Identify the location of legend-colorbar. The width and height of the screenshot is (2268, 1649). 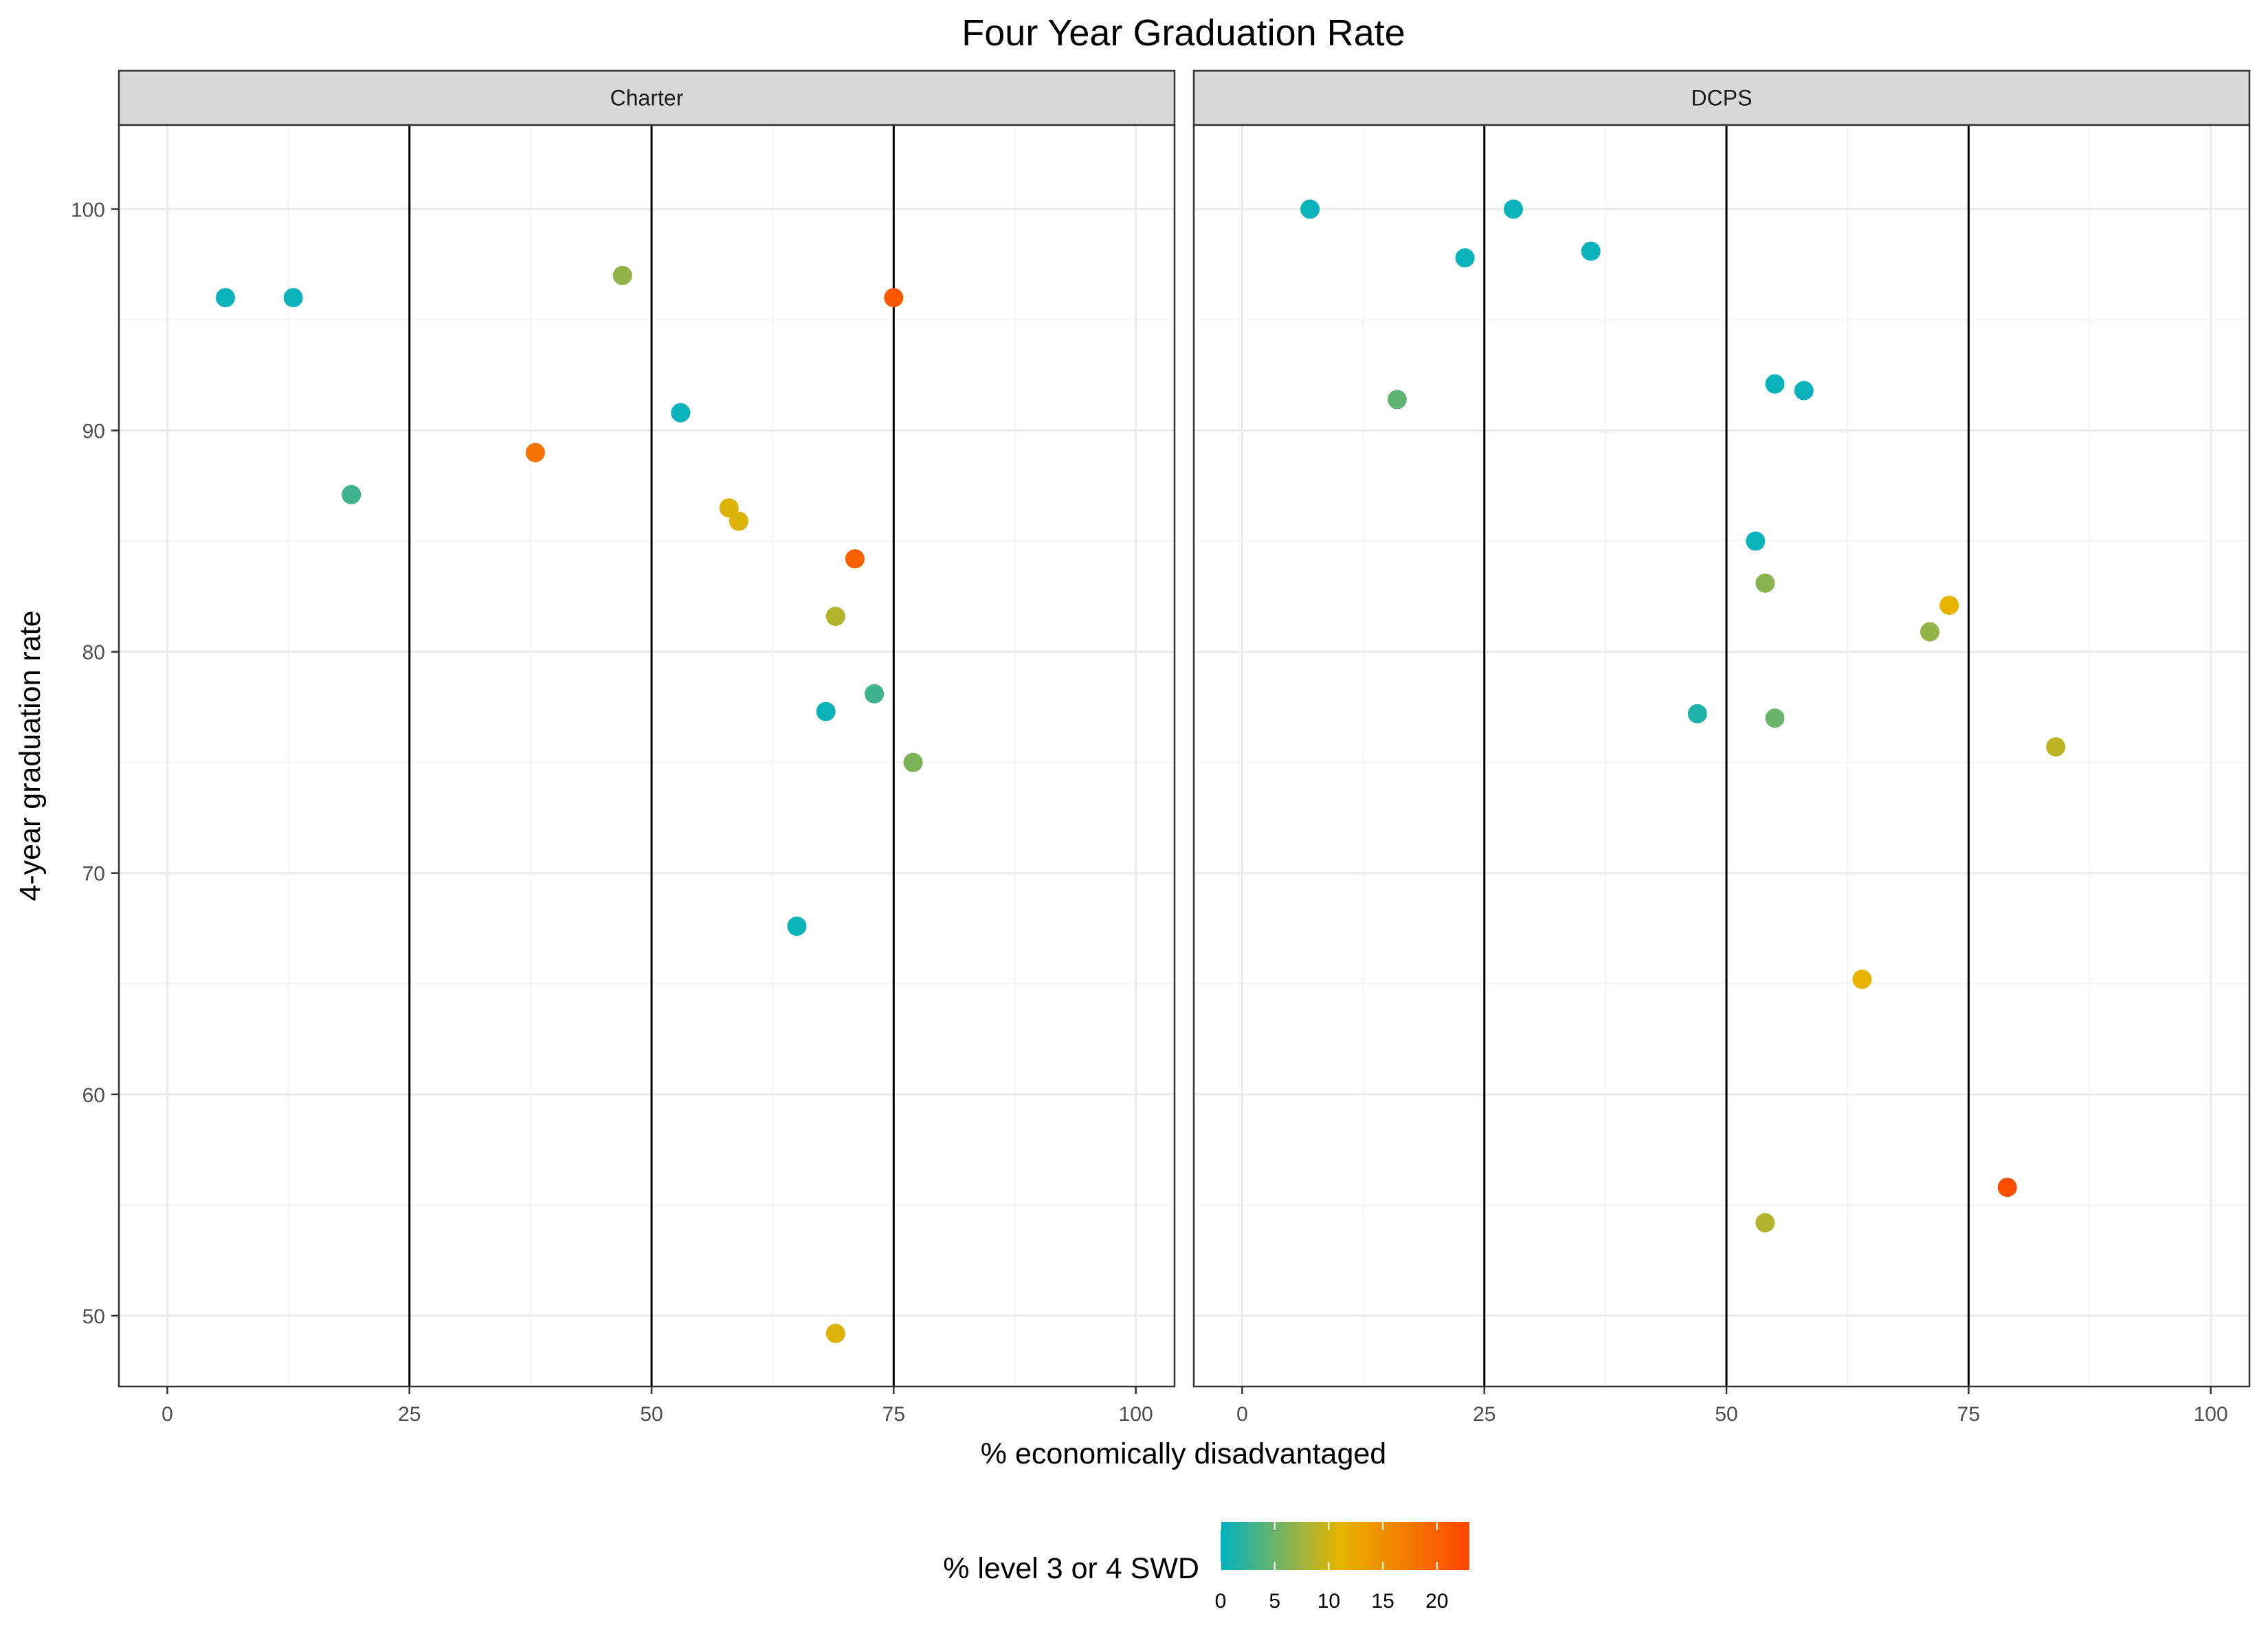
(1345, 1546).